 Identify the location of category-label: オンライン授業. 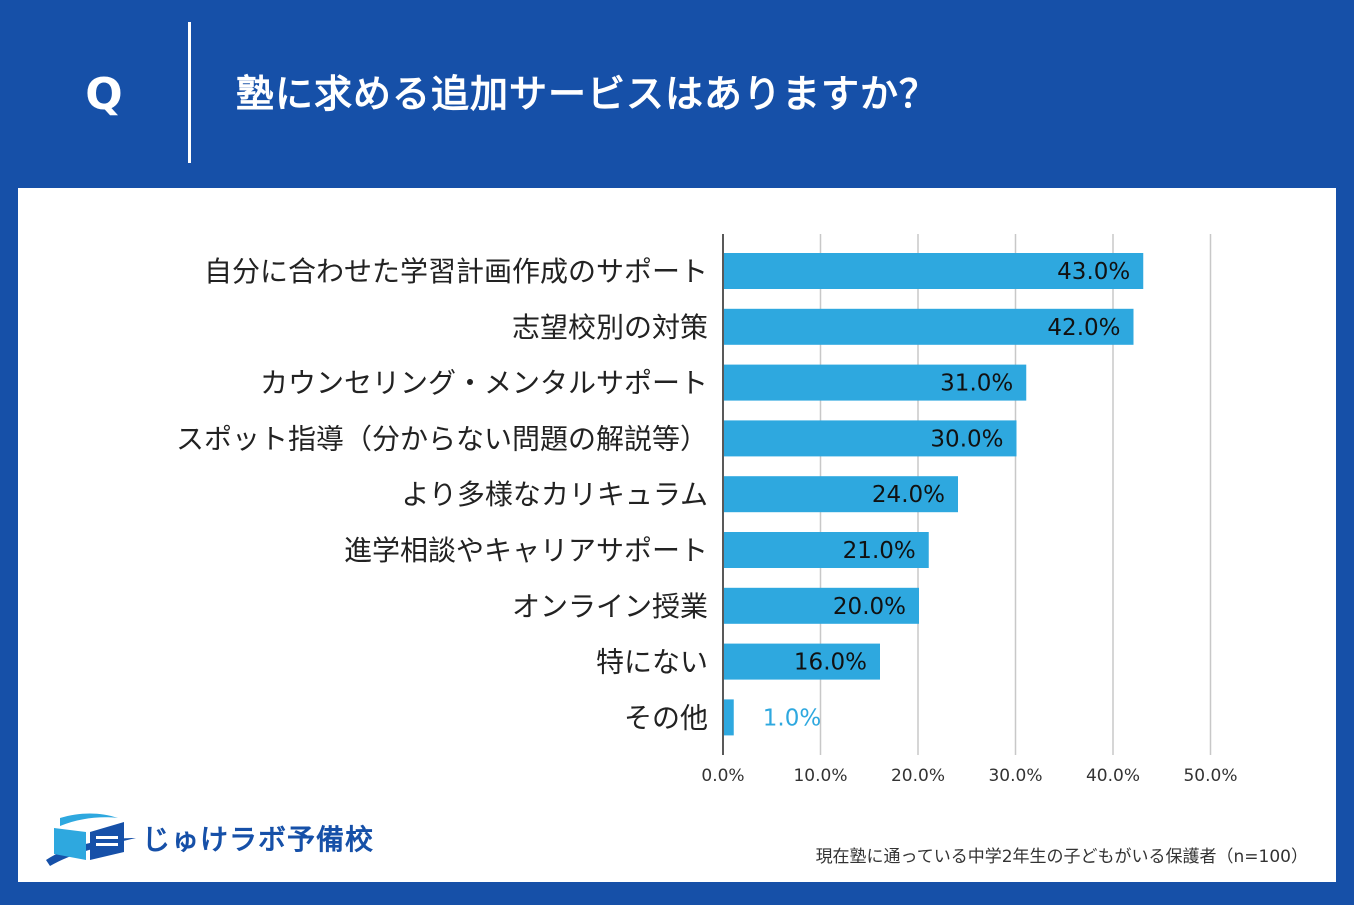
(610, 606).